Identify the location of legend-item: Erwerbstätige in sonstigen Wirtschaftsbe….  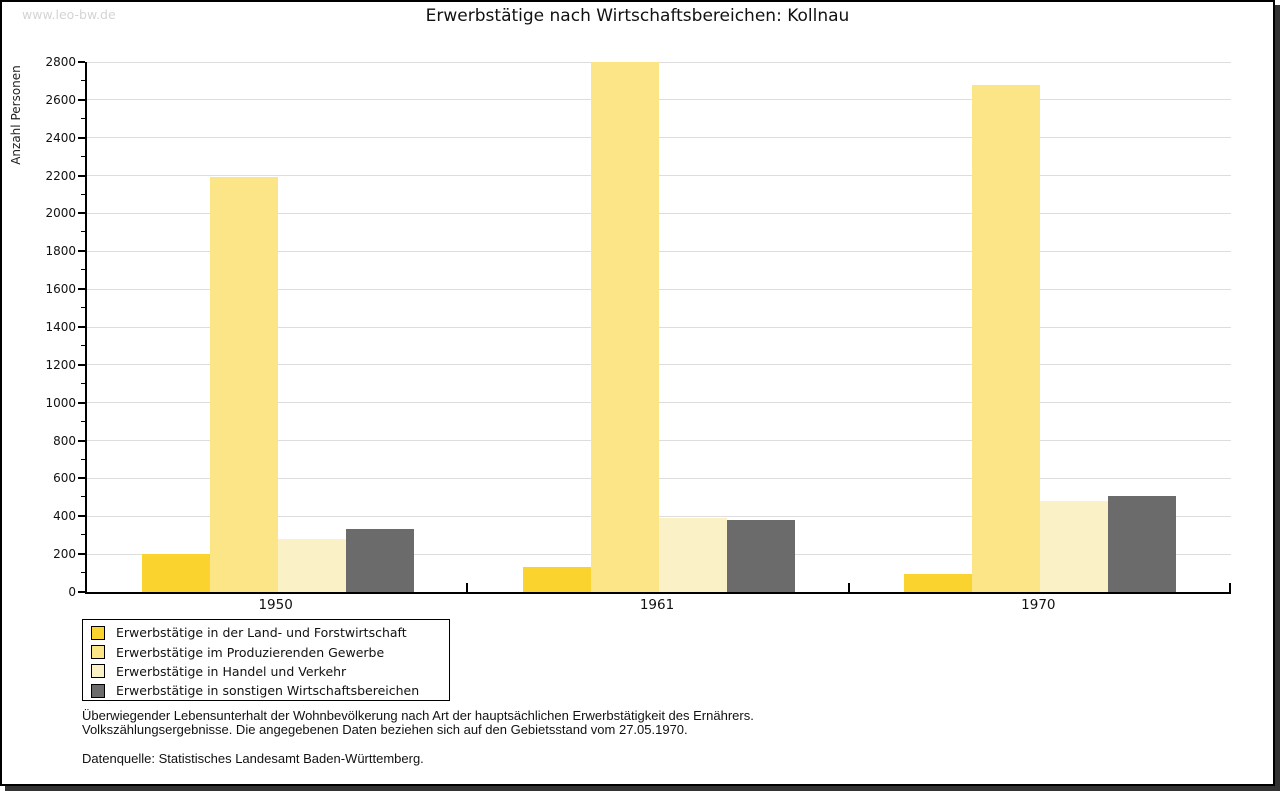
(270, 690).